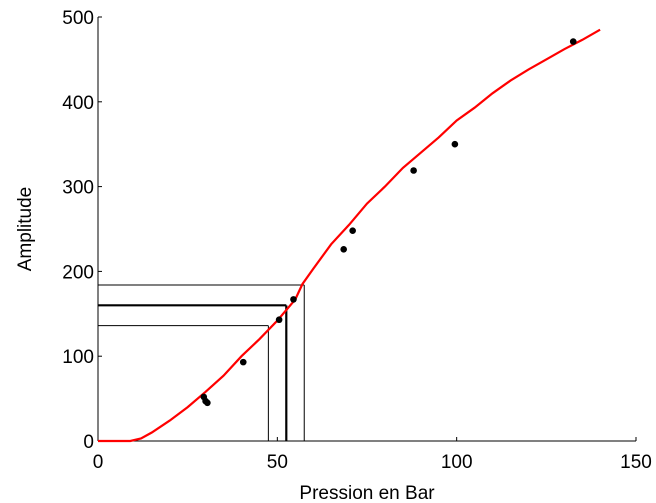 The width and height of the screenshot is (656, 503). Describe the element at coordinates (201, 362) in the screenshot. I see `reading-guides` at that location.